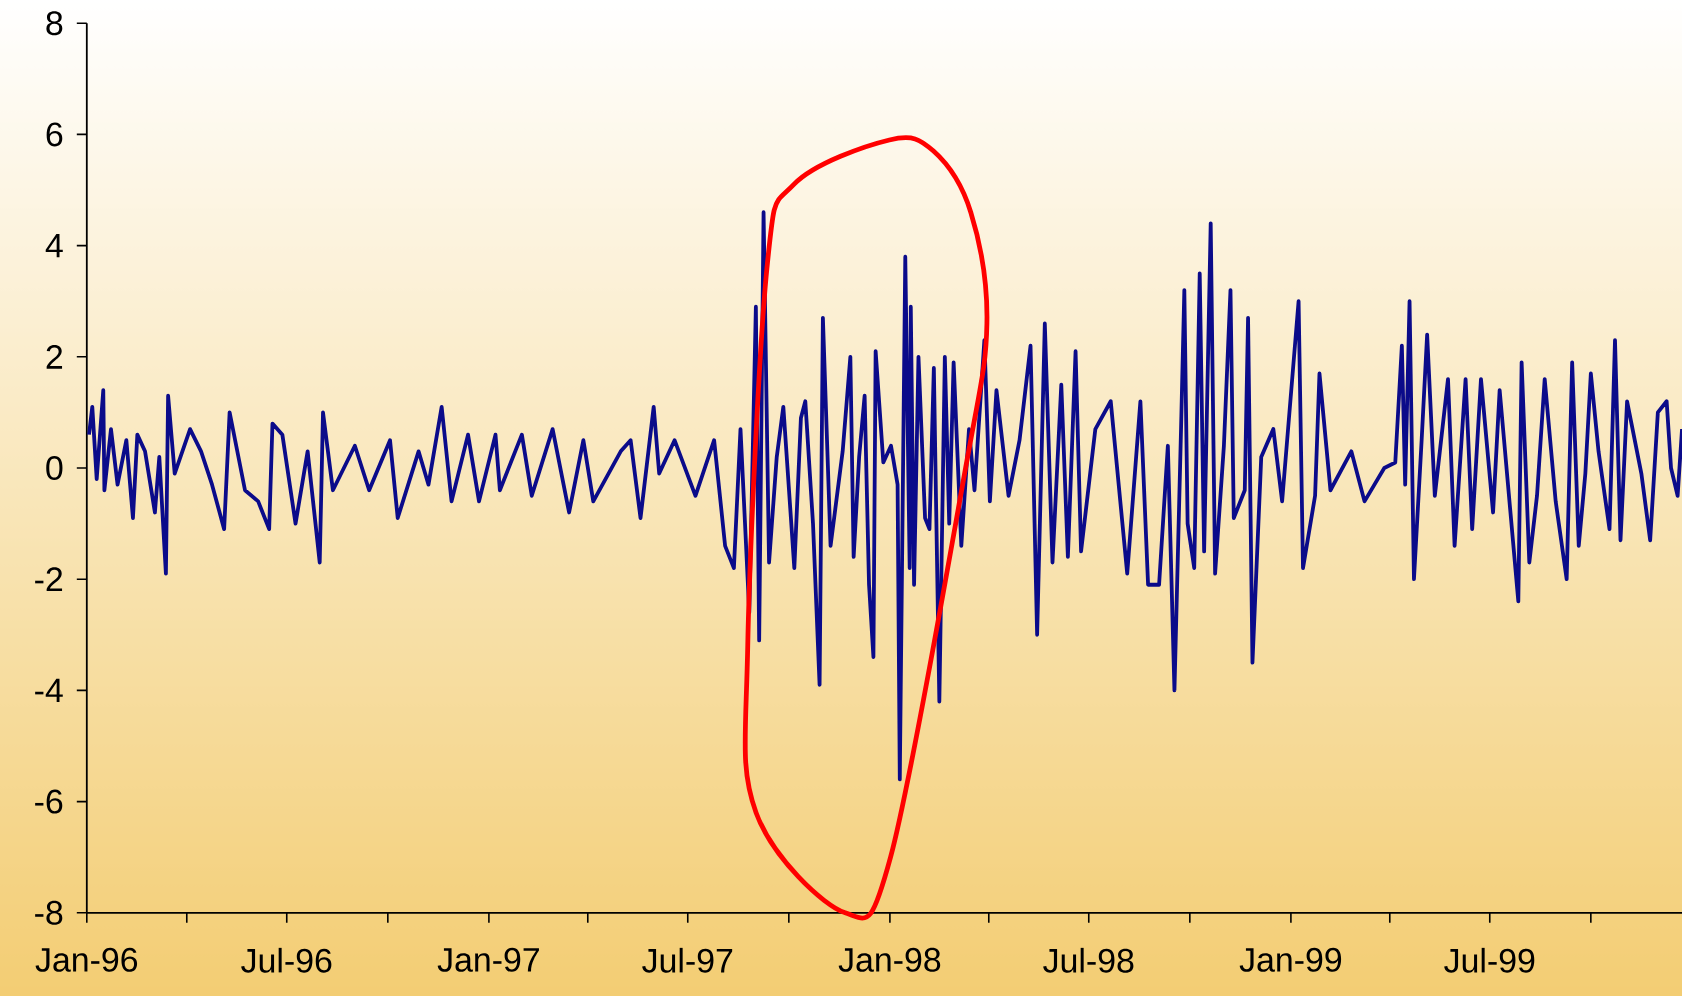 This screenshot has width=1682, height=996. What do you see at coordinates (1489, 960) in the screenshot?
I see `x-tick-label: Jul-99` at bounding box center [1489, 960].